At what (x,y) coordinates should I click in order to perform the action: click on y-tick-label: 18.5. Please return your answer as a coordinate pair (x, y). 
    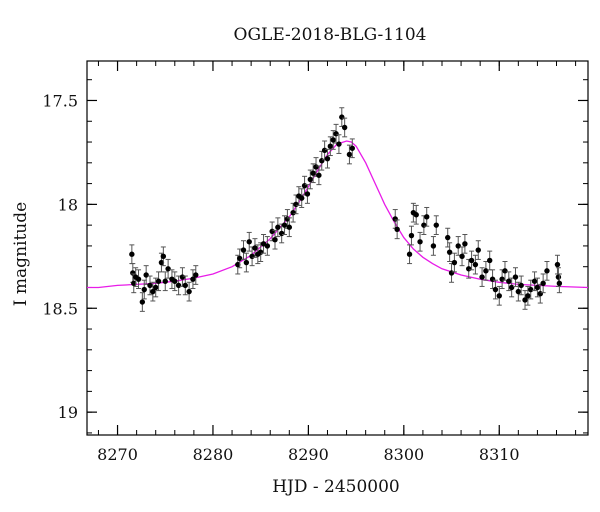
    Looking at the image, I should click on (60, 308).